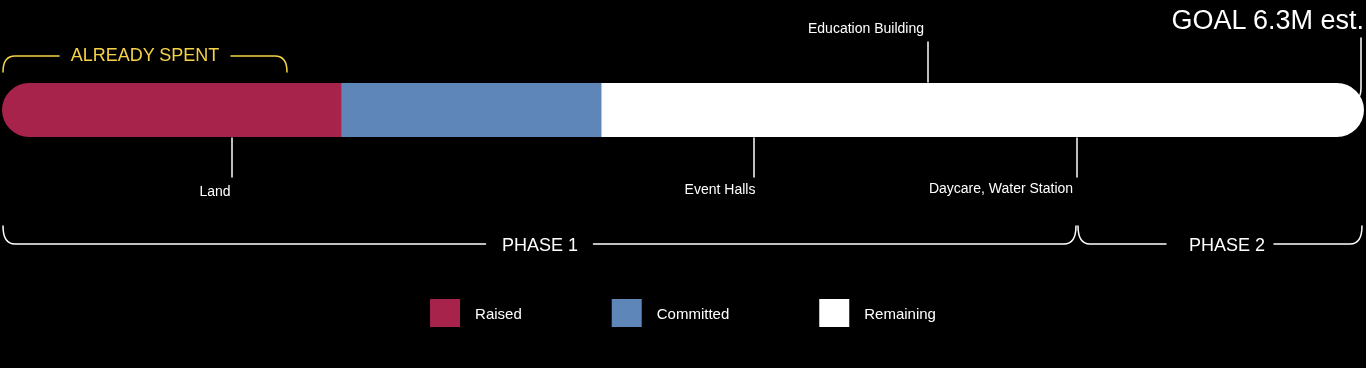 The width and height of the screenshot is (1366, 368). Describe the element at coordinates (866, 28) in the screenshot. I see `text: Education Building` at that location.